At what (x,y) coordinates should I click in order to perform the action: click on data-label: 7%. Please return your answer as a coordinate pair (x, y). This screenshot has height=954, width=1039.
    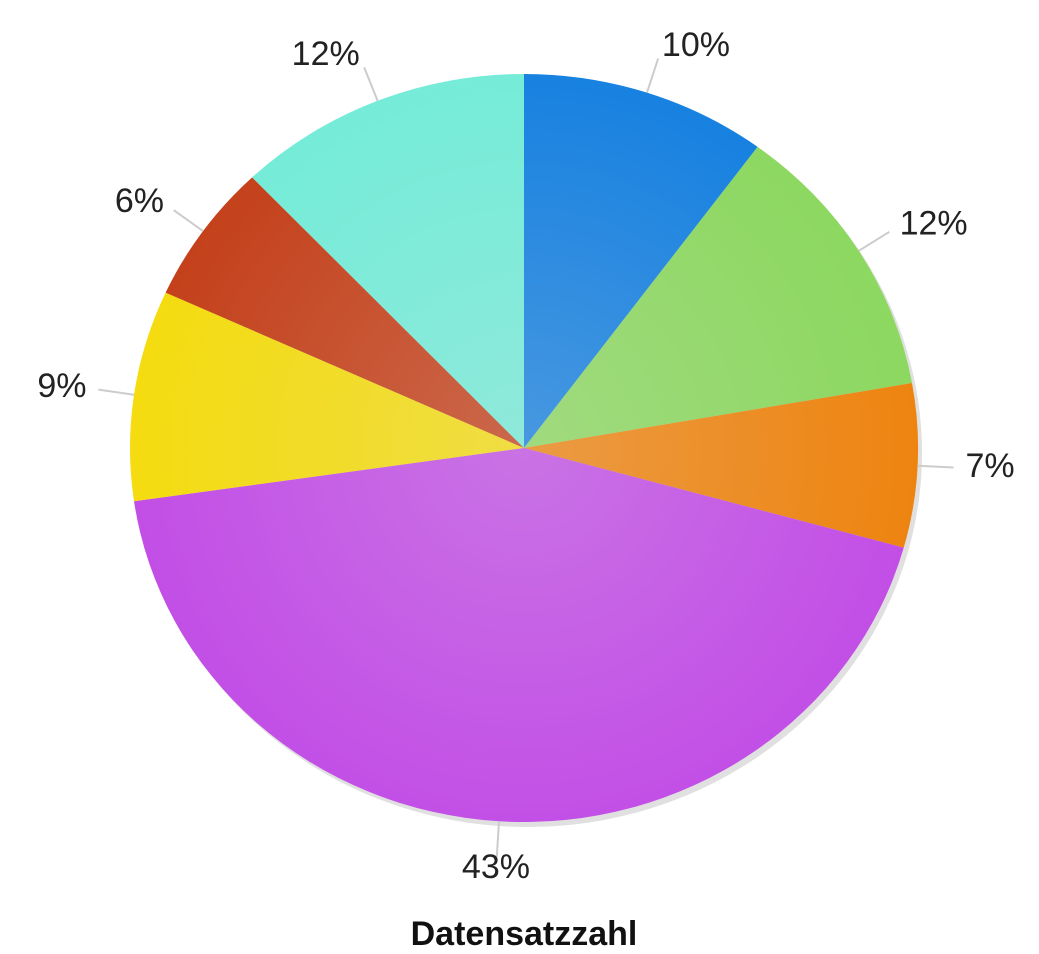
    Looking at the image, I should click on (989, 466).